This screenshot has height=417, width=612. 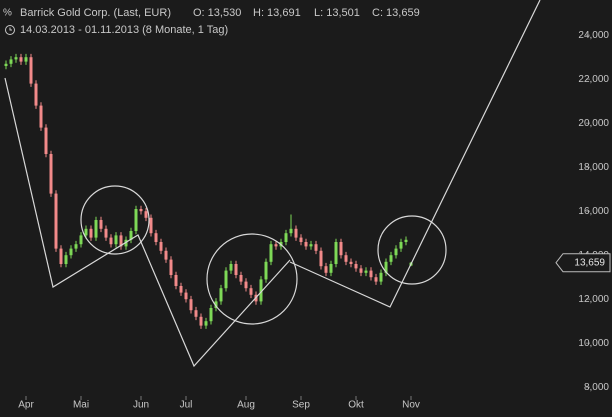 What do you see at coordinates (593, 35) in the screenshot?
I see `y-tick-label: 24,000` at bounding box center [593, 35].